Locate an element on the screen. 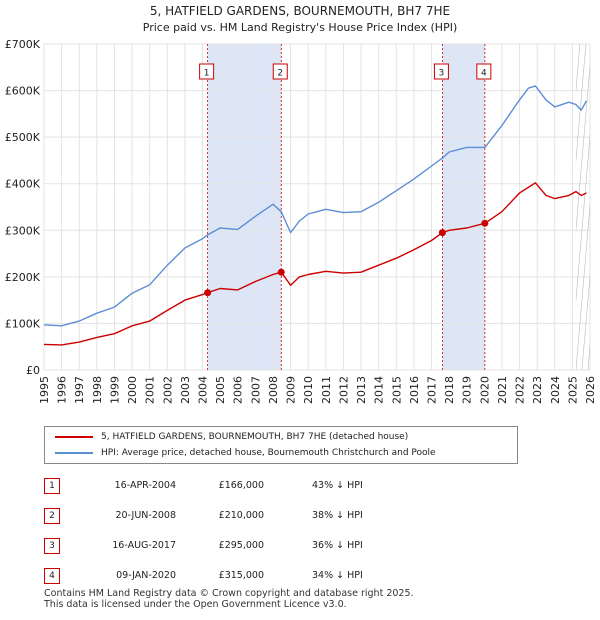 This screenshot has width=600, height=620. x-tick-label: 2019 is located at coordinates (467, 390).